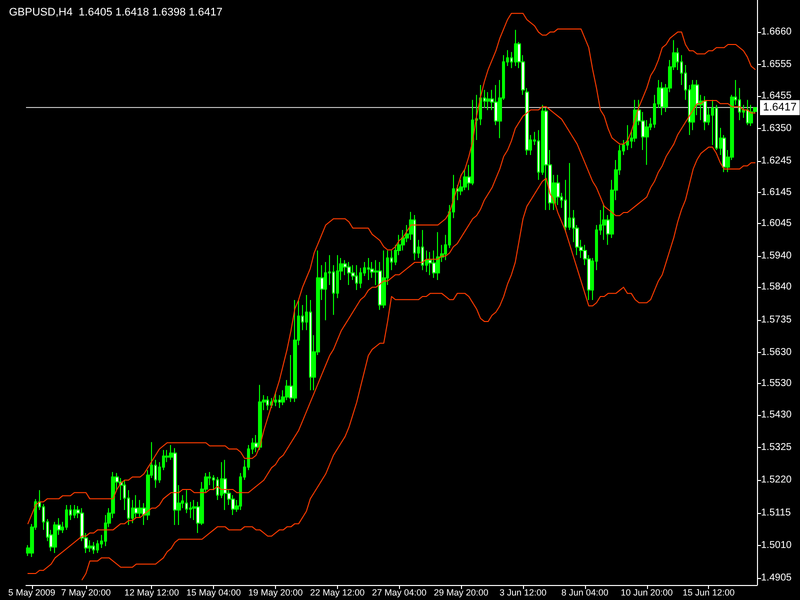 This screenshot has height=600, width=800. Describe the element at coordinates (708, 593) in the screenshot. I see `x-tick-label: 15 Jun 12:00` at that location.